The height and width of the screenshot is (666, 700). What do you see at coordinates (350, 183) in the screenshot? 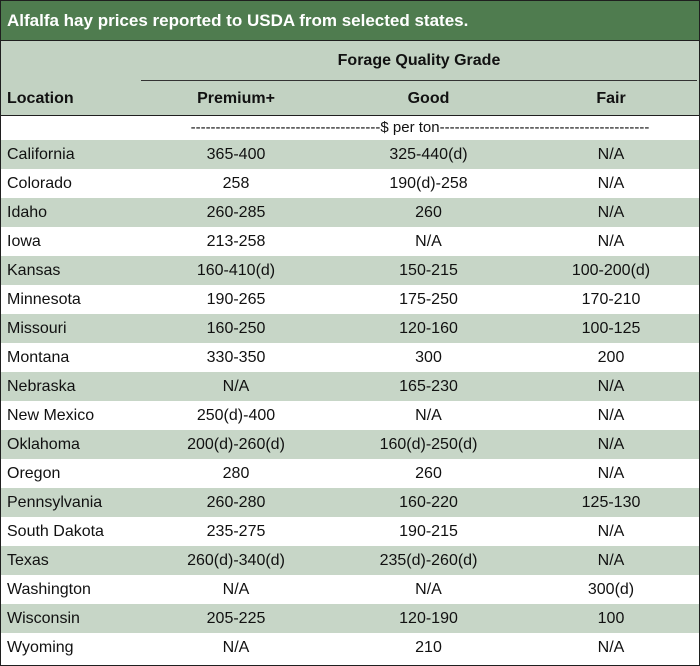
I see `table-row: Colorado 258 190(d)-258 N/A` at bounding box center [350, 183].